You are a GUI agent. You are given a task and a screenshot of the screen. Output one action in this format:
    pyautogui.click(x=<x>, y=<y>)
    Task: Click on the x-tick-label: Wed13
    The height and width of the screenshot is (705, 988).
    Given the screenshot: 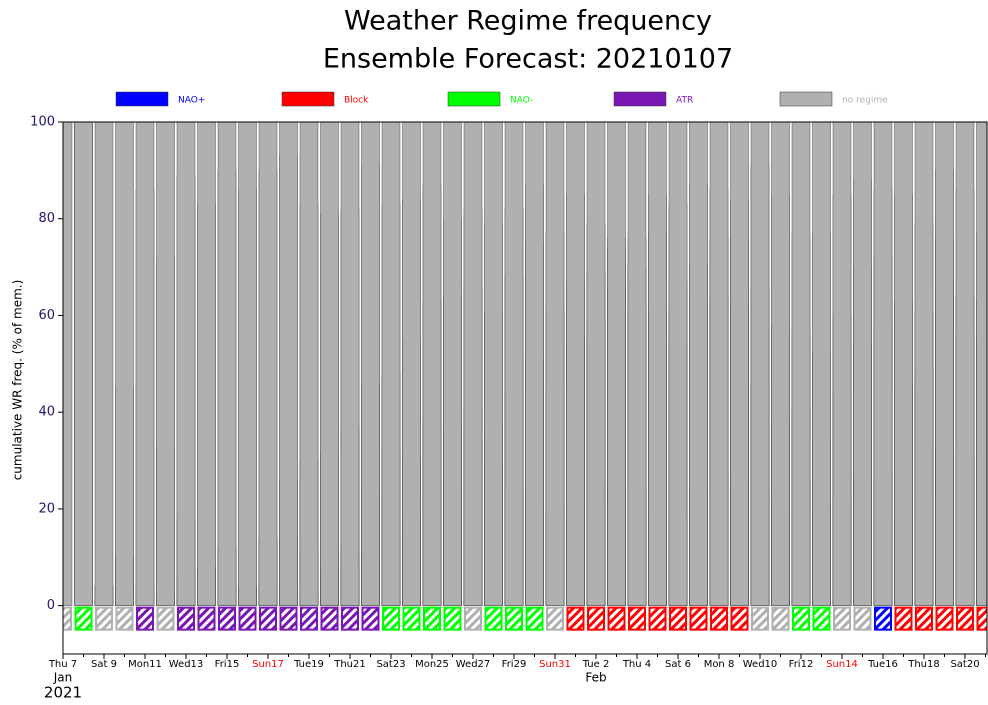 What is the action you would take?
    pyautogui.click(x=186, y=664)
    